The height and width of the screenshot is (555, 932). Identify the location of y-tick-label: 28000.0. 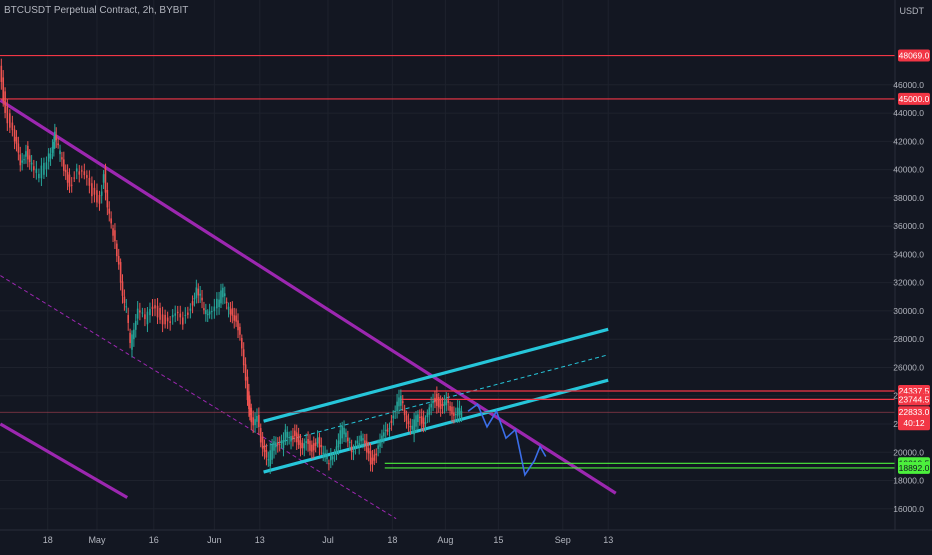
(908, 339).